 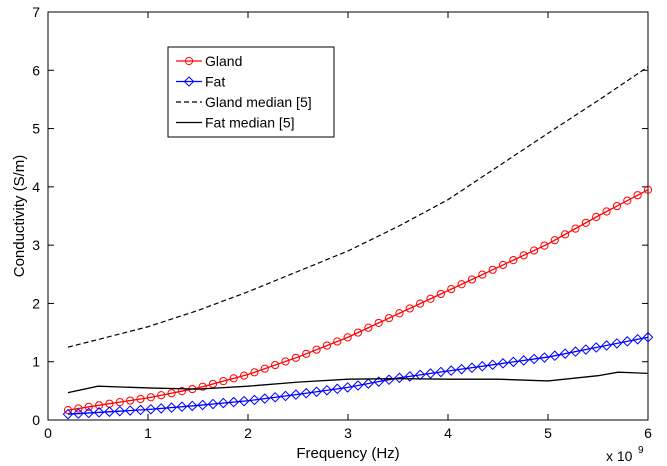 I want to click on x-tick-label: 4, so click(x=448, y=433).